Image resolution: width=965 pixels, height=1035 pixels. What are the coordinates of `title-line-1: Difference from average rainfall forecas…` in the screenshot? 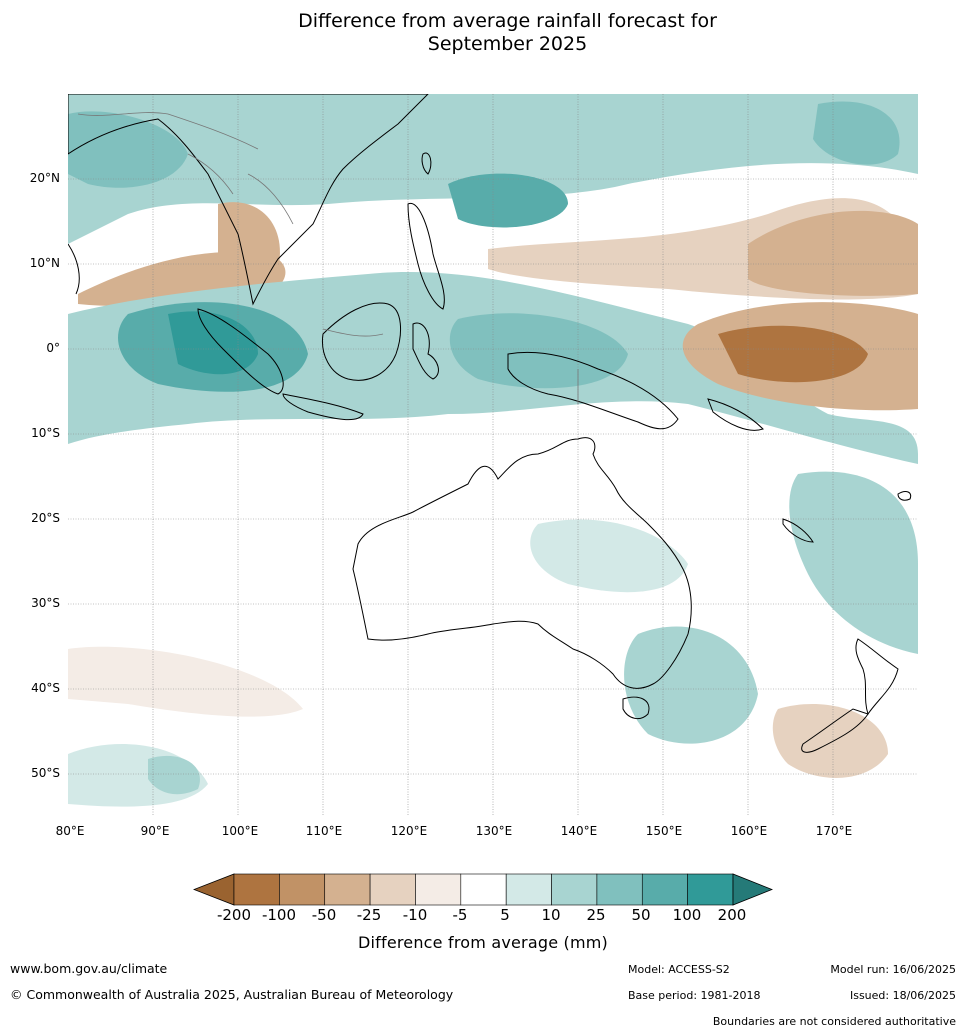 It's located at (507, 21).